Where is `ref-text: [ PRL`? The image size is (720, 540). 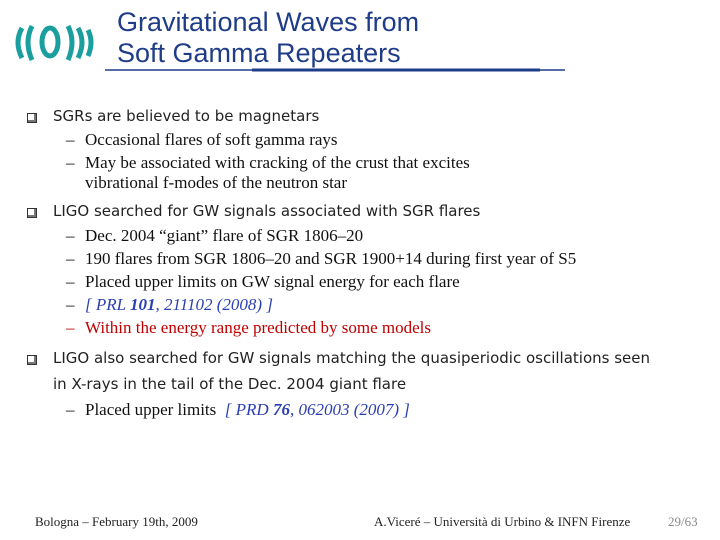 ref-text: [ PRL is located at coordinates (108, 304).